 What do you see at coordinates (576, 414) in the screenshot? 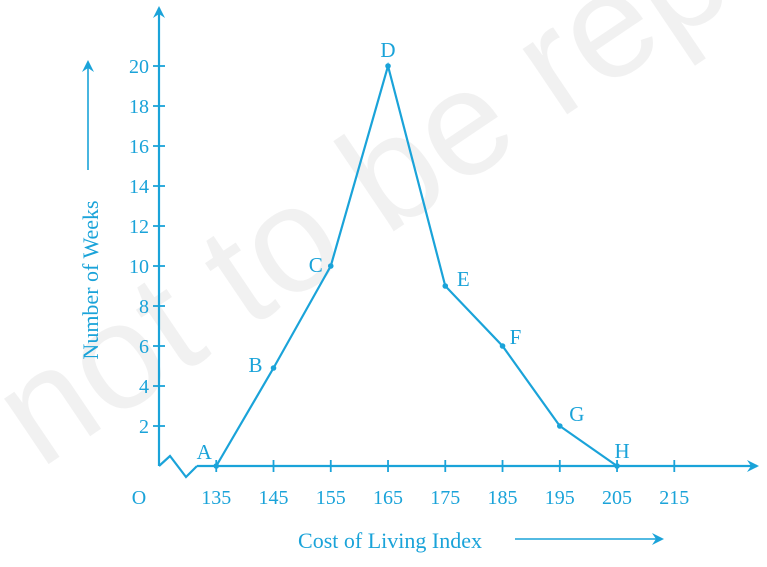
I see `point-label-g: G` at bounding box center [576, 414].